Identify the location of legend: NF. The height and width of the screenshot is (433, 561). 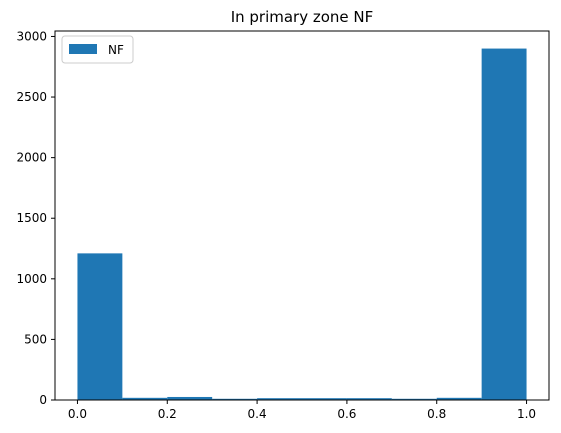
(97, 49).